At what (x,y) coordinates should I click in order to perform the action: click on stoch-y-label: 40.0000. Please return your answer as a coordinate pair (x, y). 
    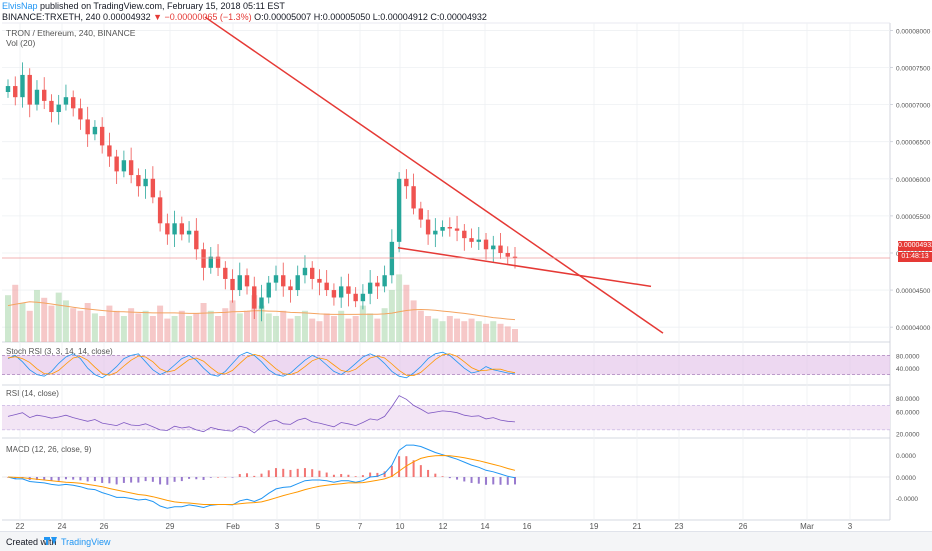
    Looking at the image, I should click on (908, 369).